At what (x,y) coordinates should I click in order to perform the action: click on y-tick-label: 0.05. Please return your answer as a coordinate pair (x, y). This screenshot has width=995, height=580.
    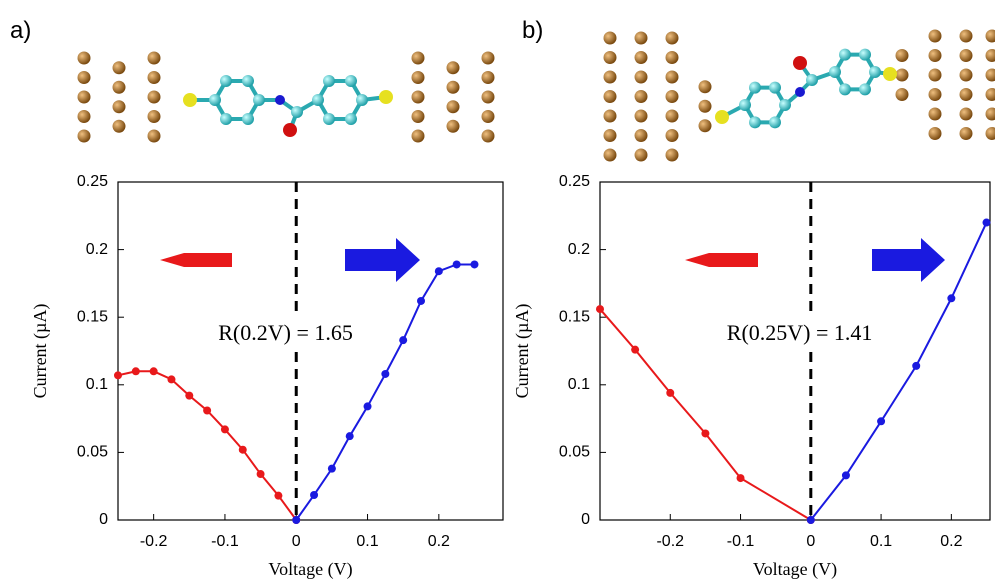
    Looking at the image, I should click on (574, 452).